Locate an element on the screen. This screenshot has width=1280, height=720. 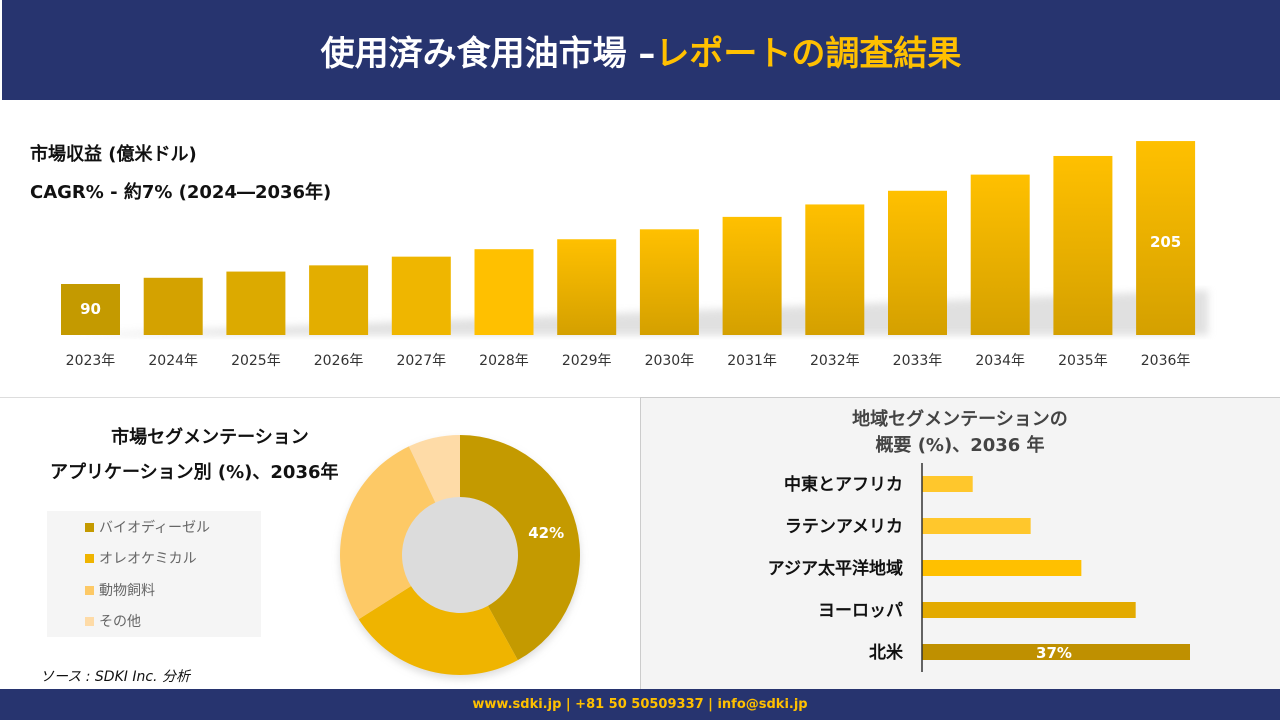
legend-label: 動物飼料 is located at coordinates (127, 591).